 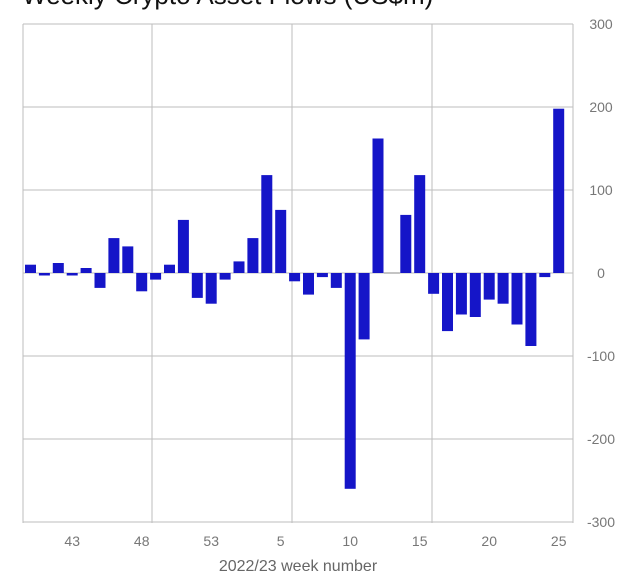 What do you see at coordinates (350, 541) in the screenshot?
I see `x-tick-label: 10` at bounding box center [350, 541].